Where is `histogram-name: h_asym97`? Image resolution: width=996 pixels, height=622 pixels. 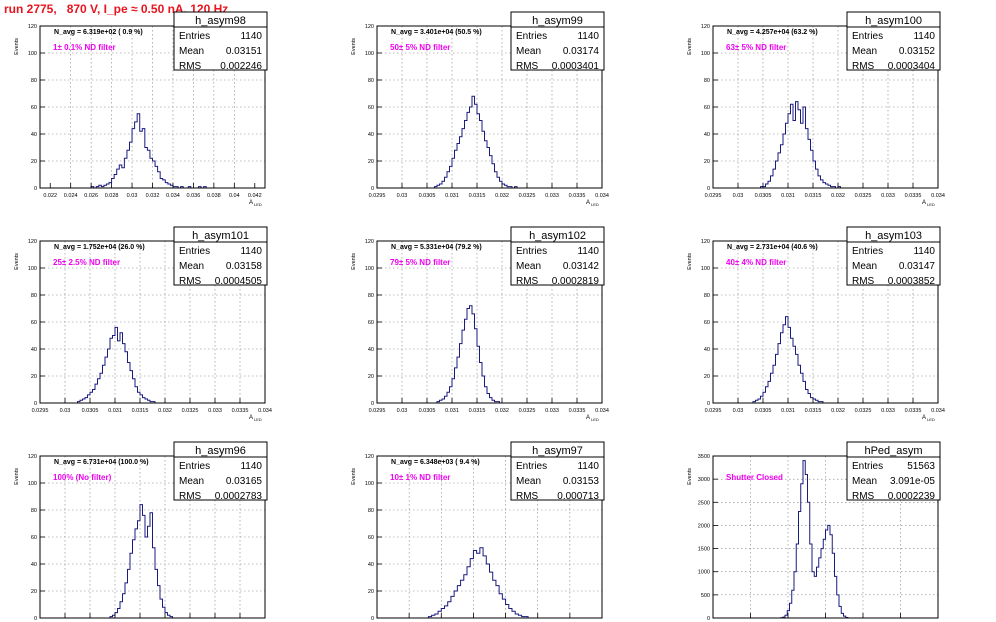
histogram-name: h_asym97 is located at coordinates (557, 451).